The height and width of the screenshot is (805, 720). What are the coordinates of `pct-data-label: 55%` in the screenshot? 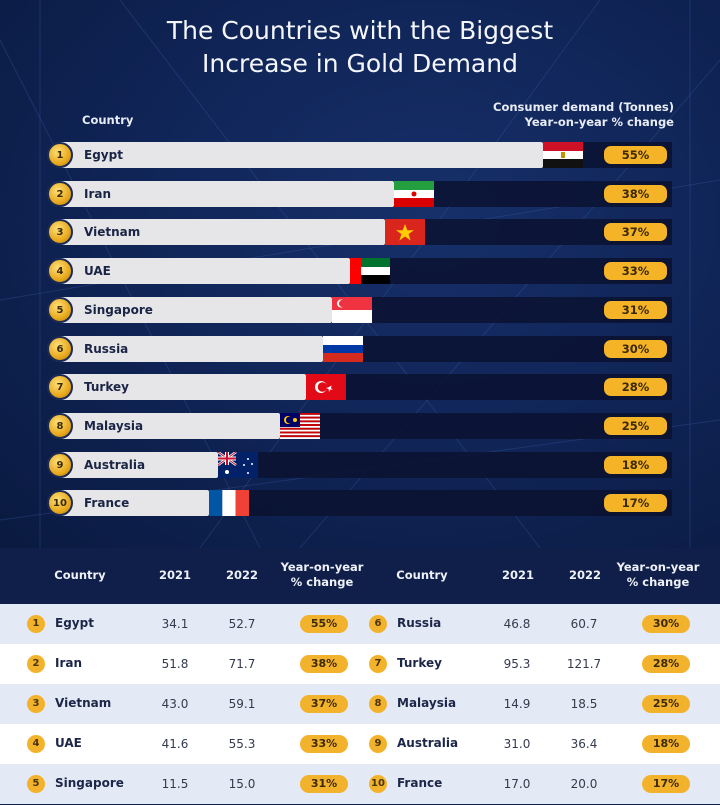 It's located at (635, 155).